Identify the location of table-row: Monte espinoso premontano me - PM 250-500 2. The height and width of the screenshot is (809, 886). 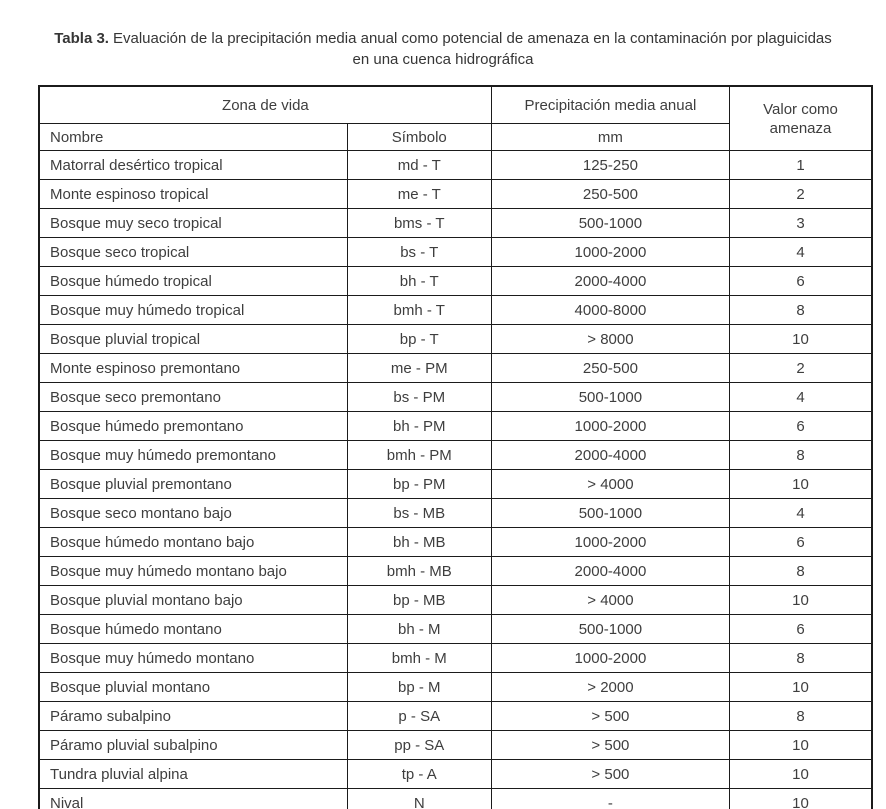
(455, 368).